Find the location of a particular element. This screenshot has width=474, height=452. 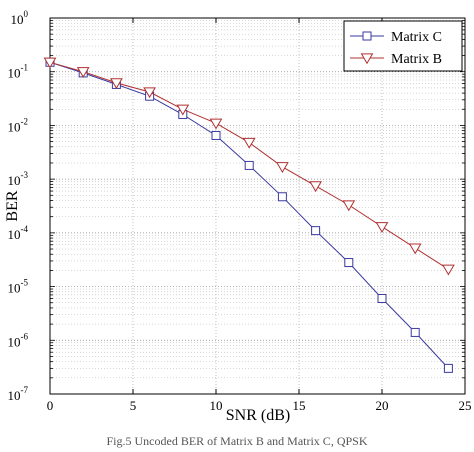

y-tick-label: 10⁻⁶ is located at coordinates (18, 340).